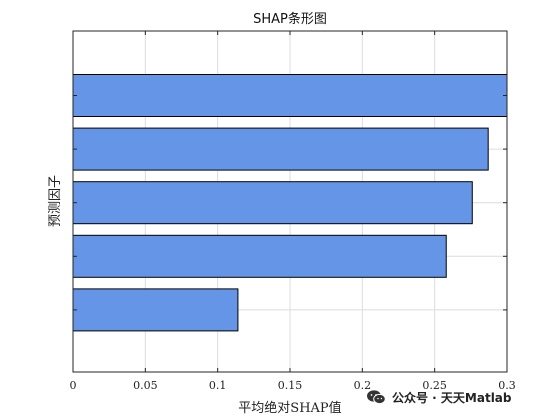  I want to click on x-tick-labels: 0 0.05 0.1 0.15 0.2 0.25 0.3, so click(293, 385).